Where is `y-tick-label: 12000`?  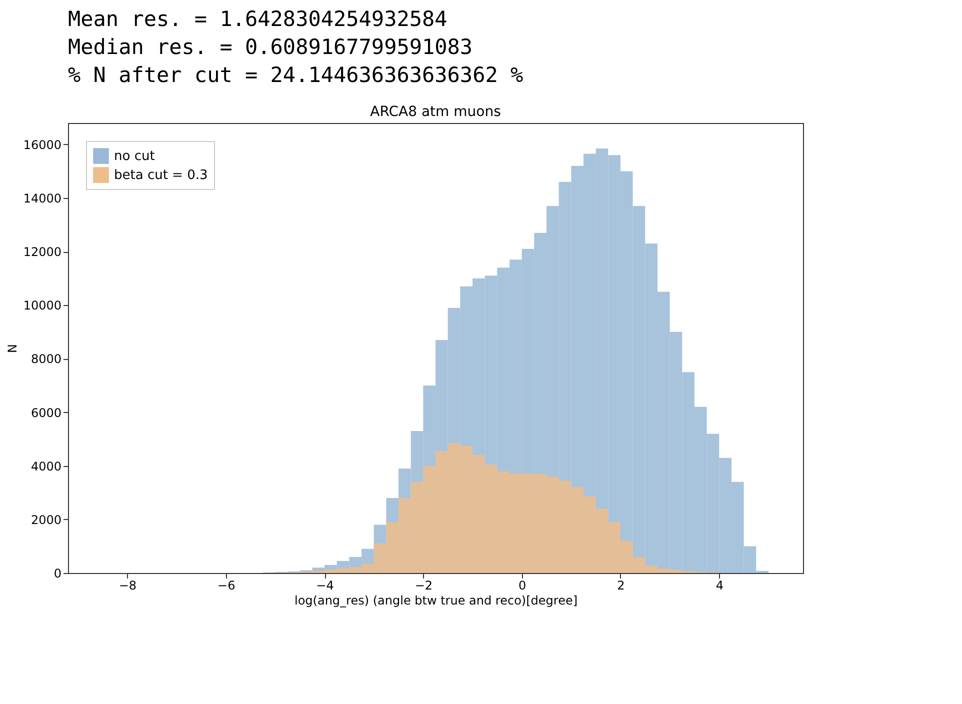 y-tick-label: 12000 is located at coordinates (42, 252).